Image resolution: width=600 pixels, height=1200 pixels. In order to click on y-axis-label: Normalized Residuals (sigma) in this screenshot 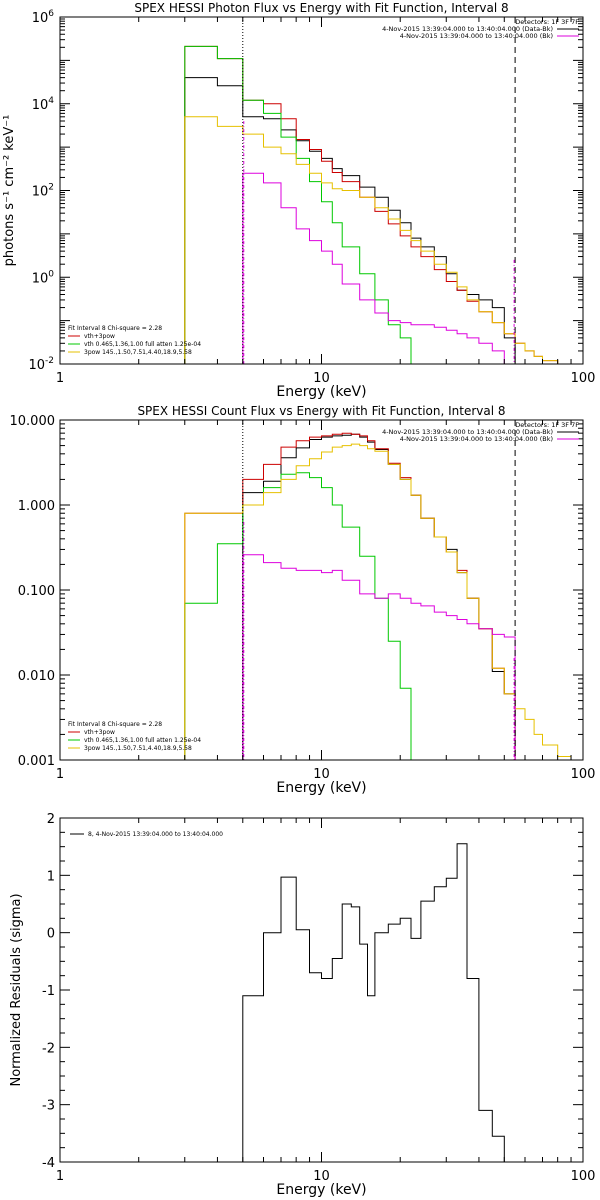, I will do `click(16, 989)`.